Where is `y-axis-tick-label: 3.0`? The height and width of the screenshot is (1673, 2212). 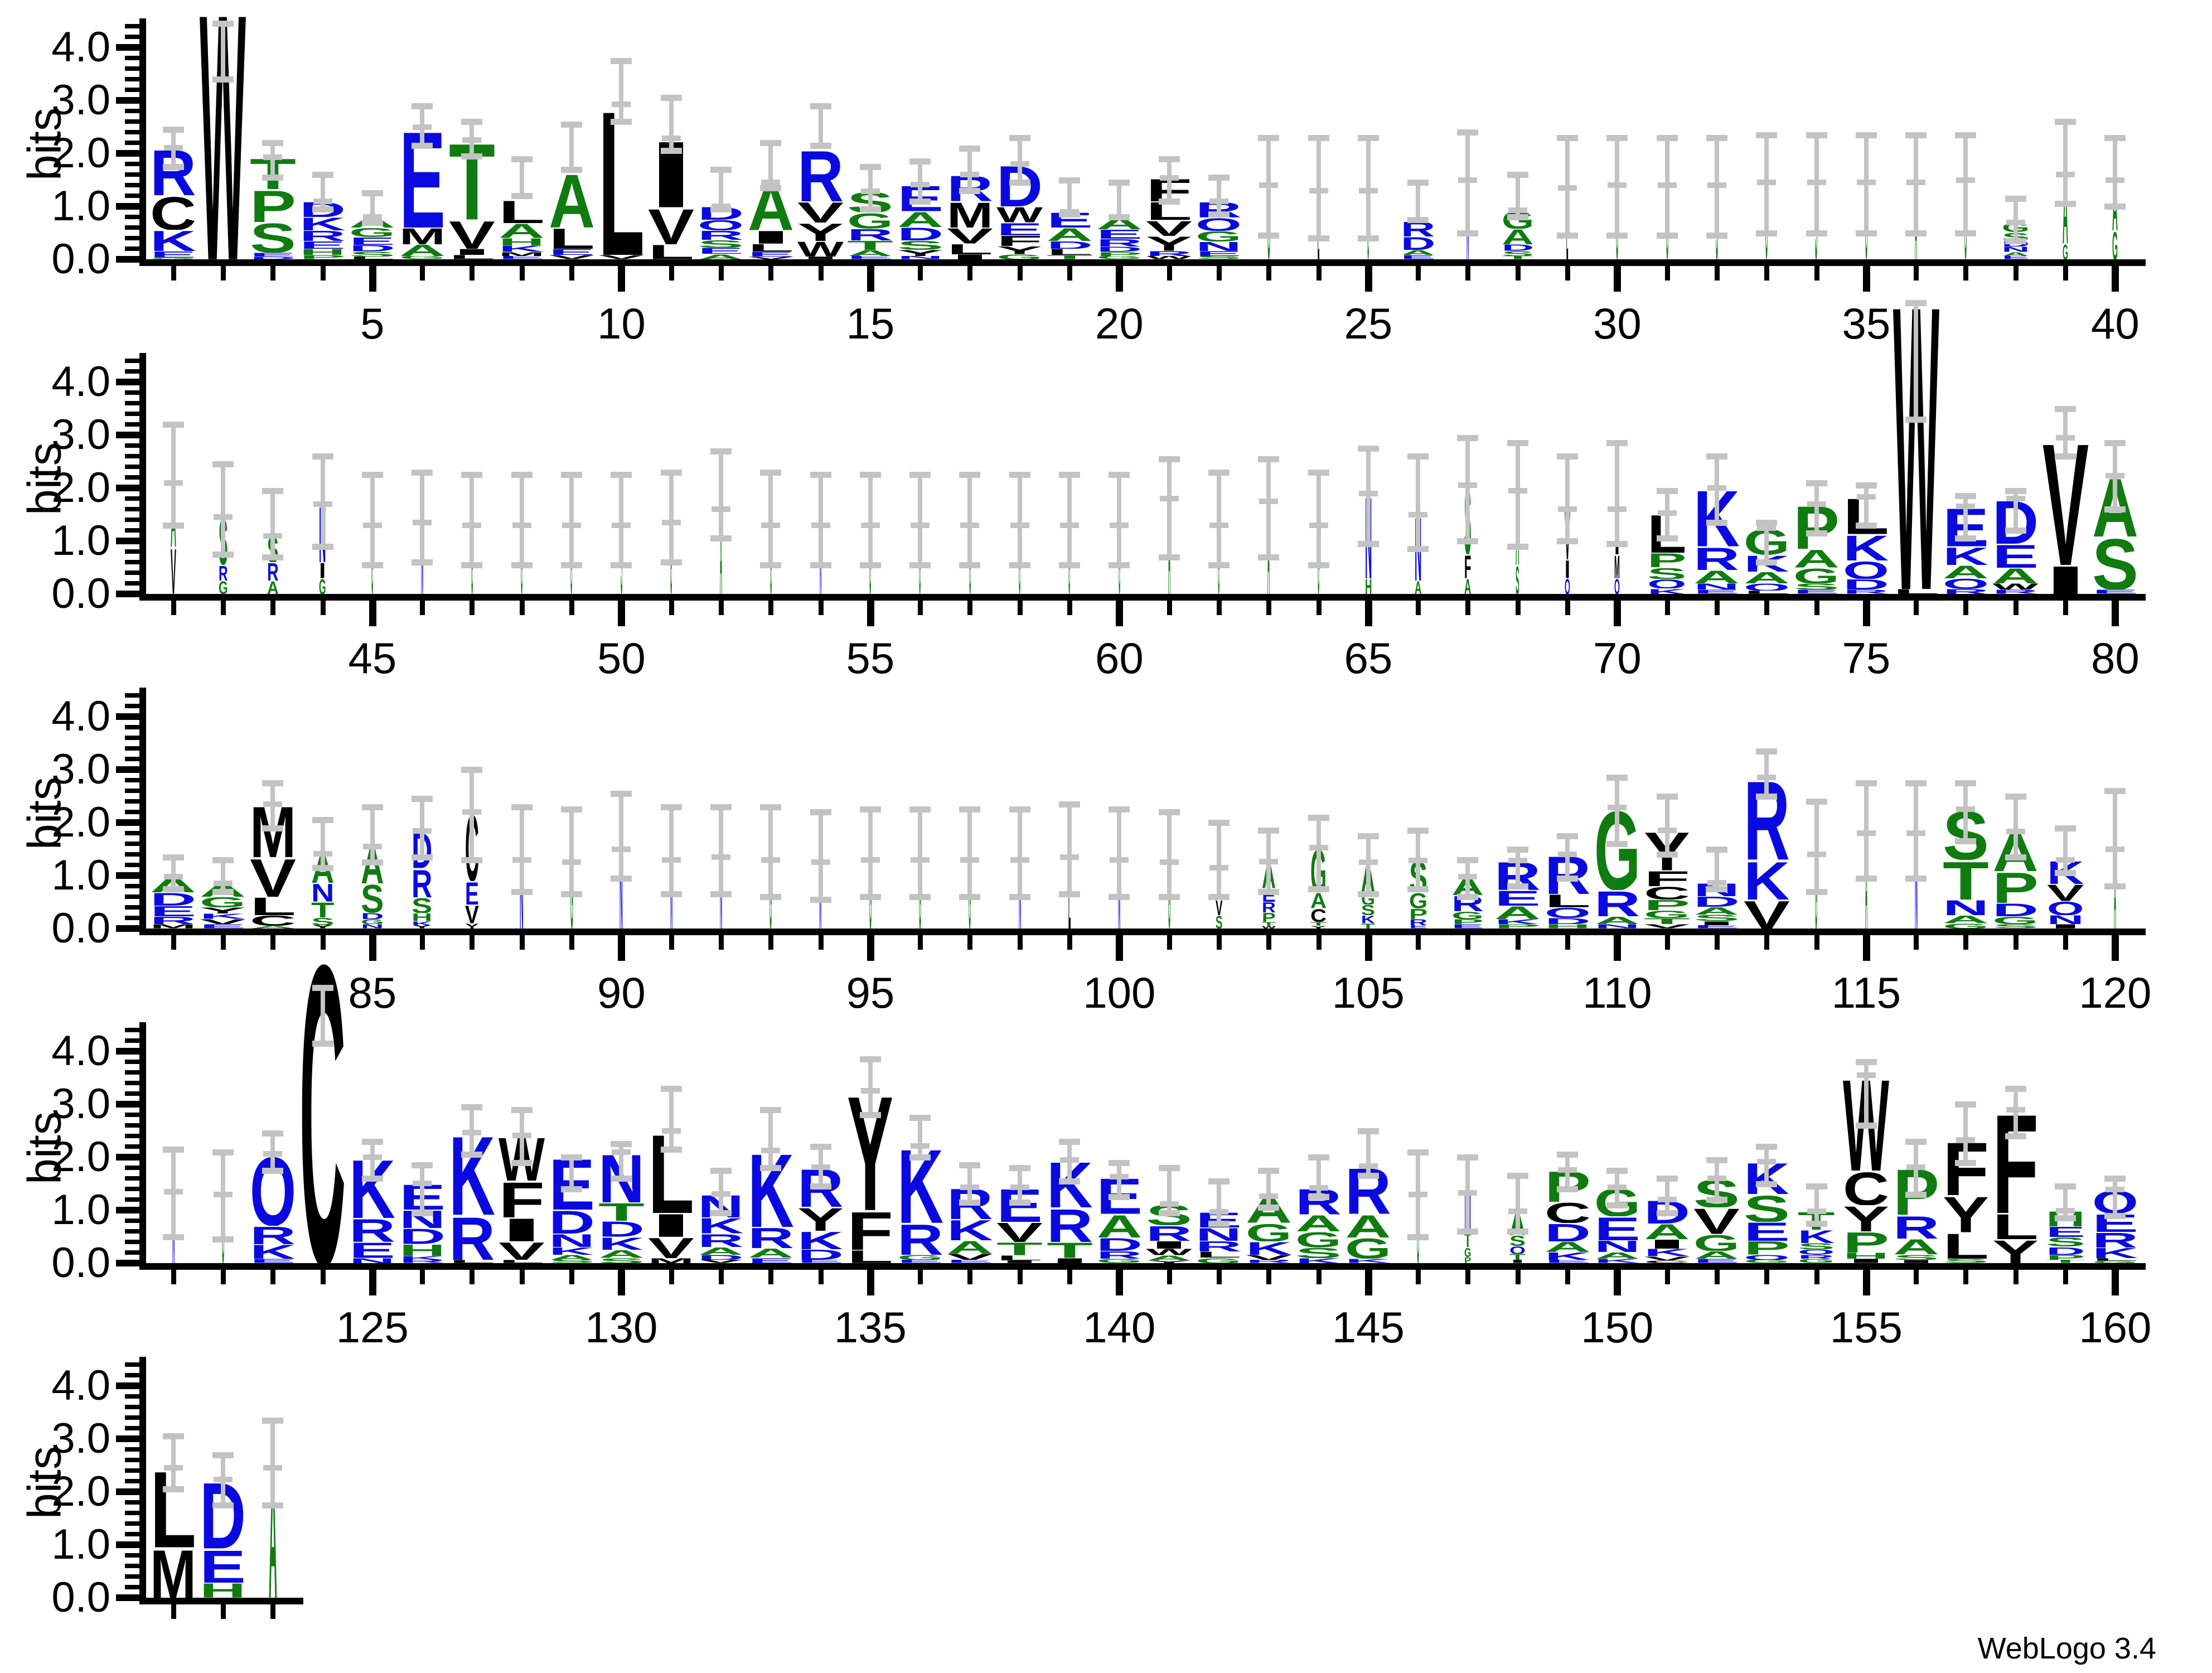
y-axis-tick-label: 3.0 is located at coordinates (80, 769).